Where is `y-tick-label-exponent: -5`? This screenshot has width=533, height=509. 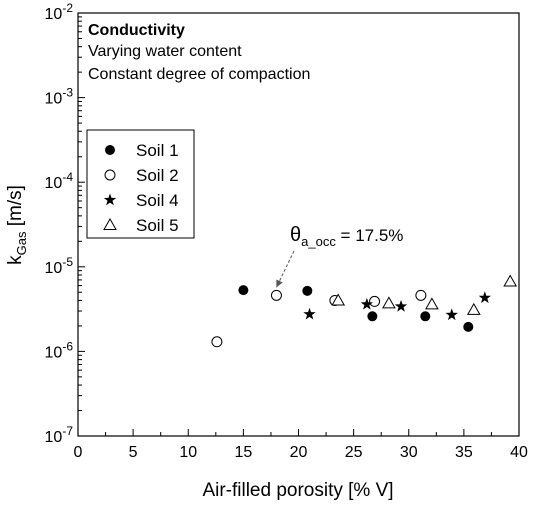
y-tick-label-exponent: -5 is located at coordinates (67, 262).